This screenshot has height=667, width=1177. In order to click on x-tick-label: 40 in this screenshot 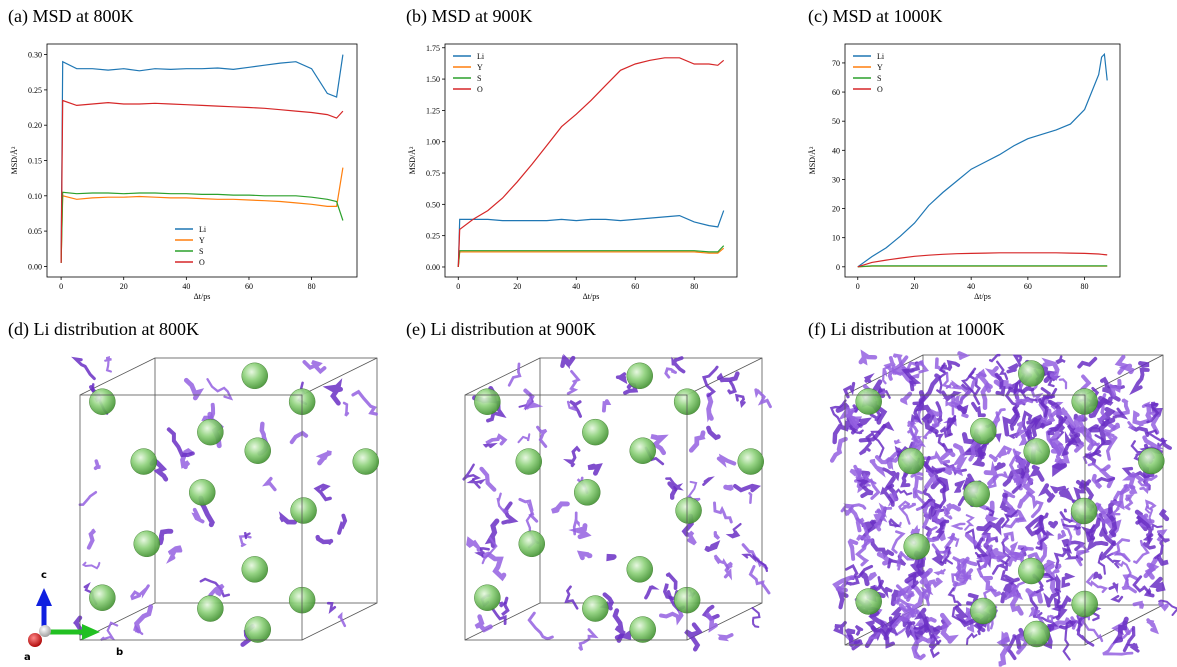, I will do `click(186, 286)`.